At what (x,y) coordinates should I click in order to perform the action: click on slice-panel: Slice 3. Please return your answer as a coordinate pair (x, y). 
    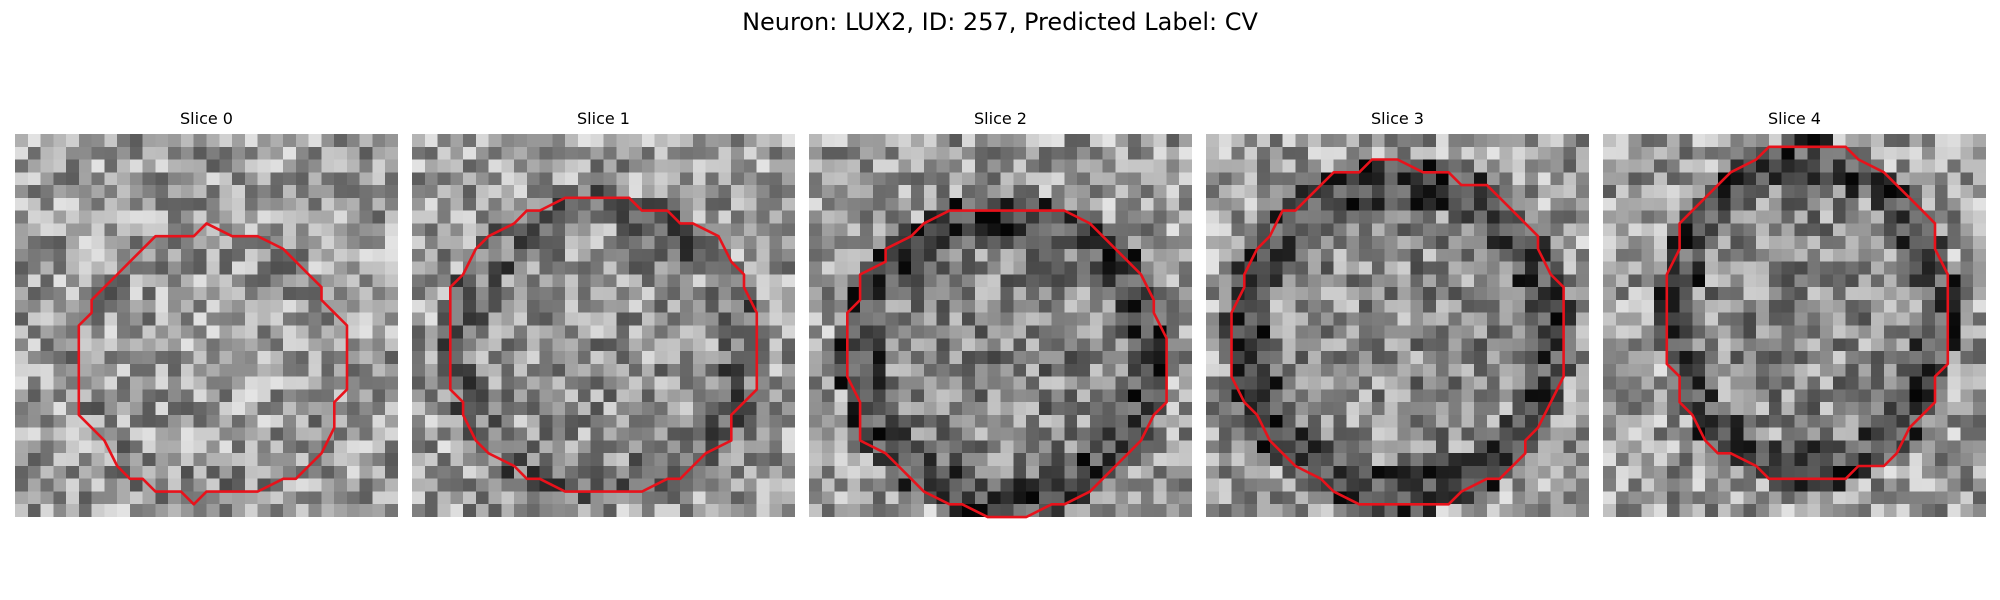
    Looking at the image, I should click on (1397, 312).